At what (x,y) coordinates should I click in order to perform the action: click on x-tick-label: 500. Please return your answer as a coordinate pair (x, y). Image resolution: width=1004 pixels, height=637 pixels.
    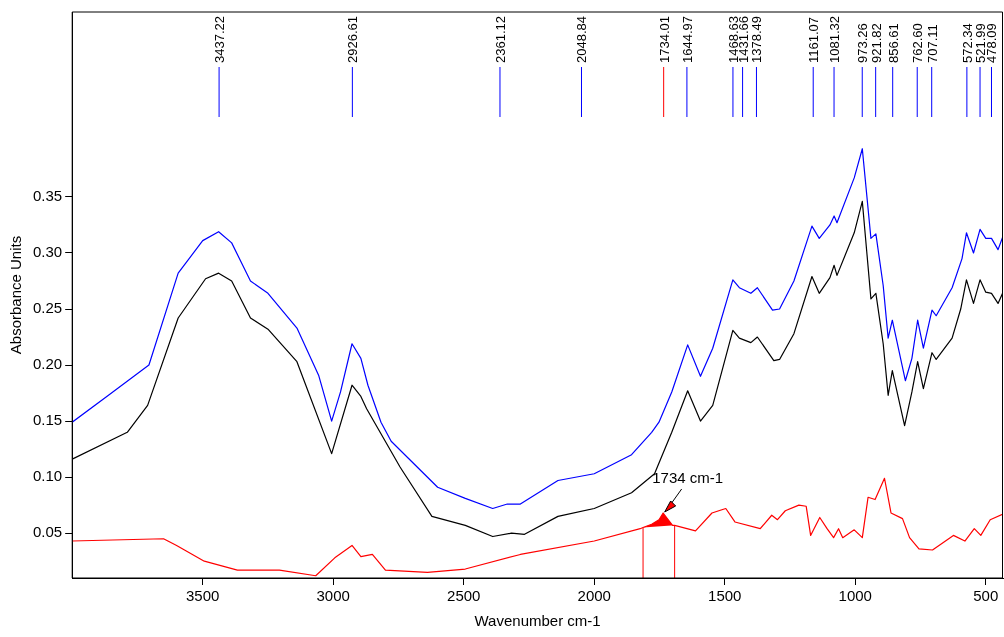
    Looking at the image, I should click on (986, 596).